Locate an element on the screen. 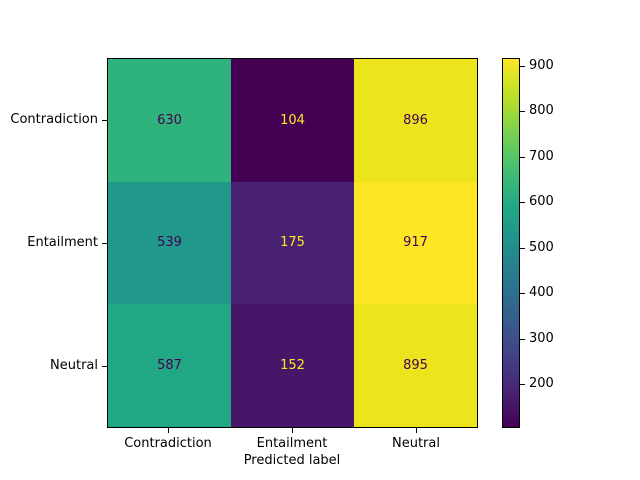 This screenshot has height=480, width=640. x-axis-label: Predicted label is located at coordinates (292, 460).